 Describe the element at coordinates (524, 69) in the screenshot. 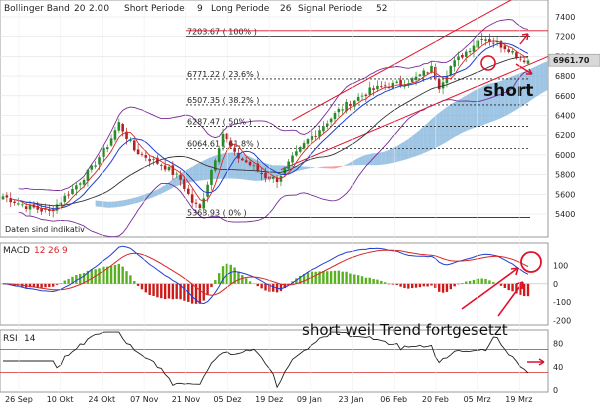

I see `down-arrow-icon` at that location.